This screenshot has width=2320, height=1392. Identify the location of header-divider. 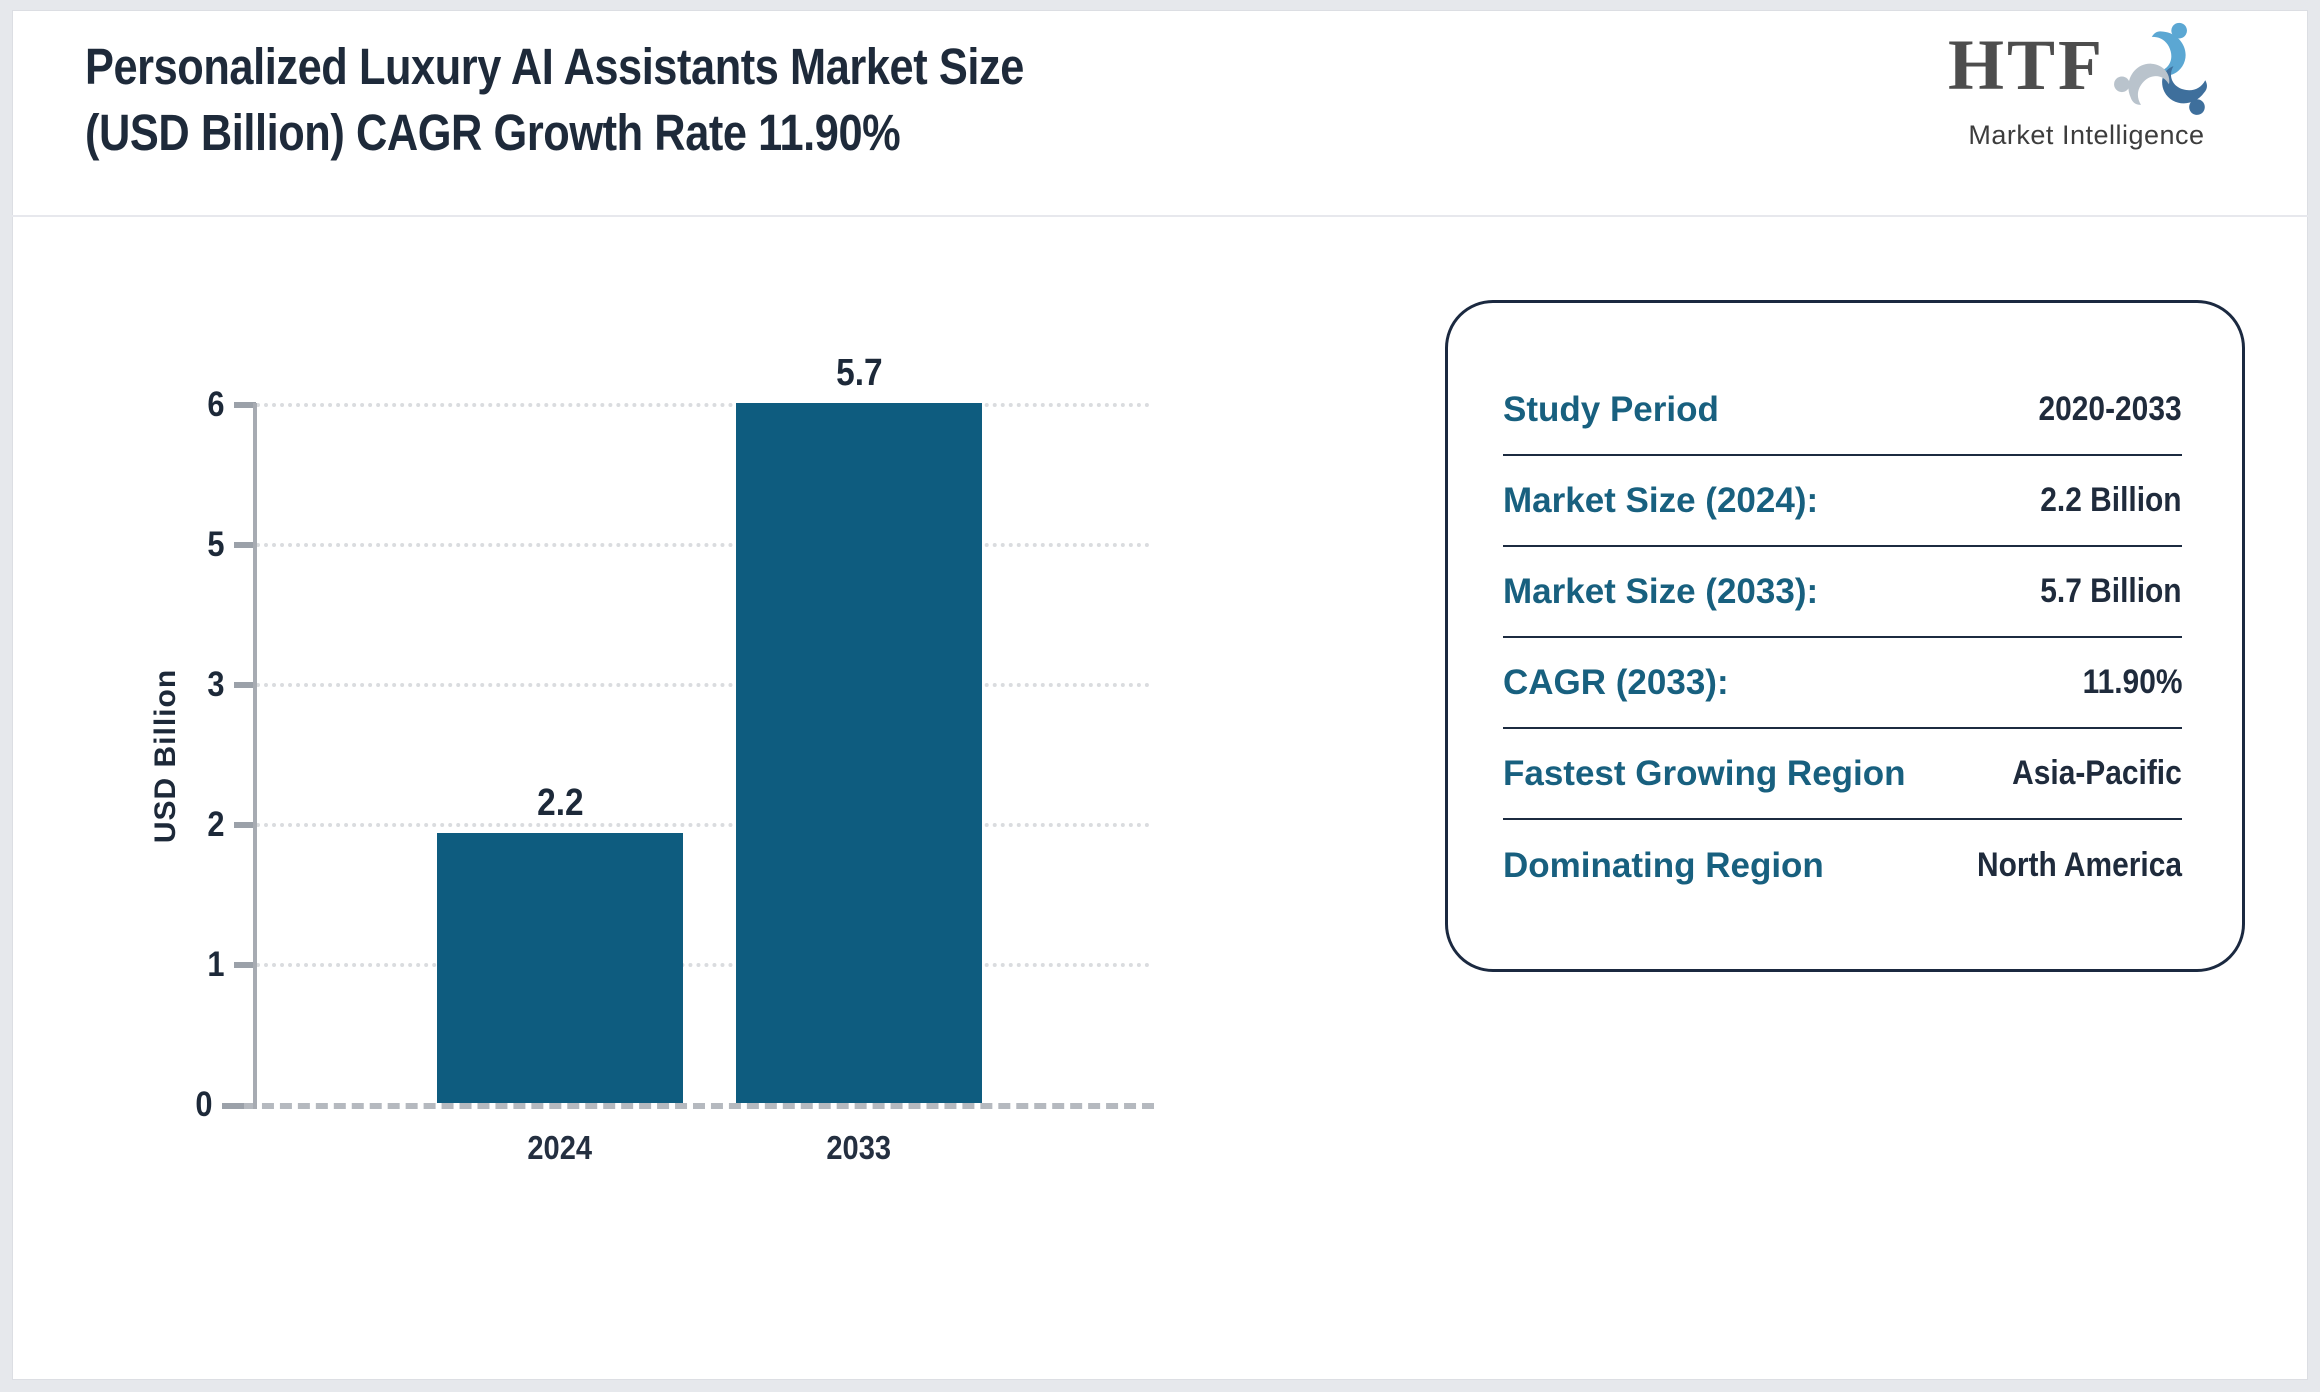
(1160, 216).